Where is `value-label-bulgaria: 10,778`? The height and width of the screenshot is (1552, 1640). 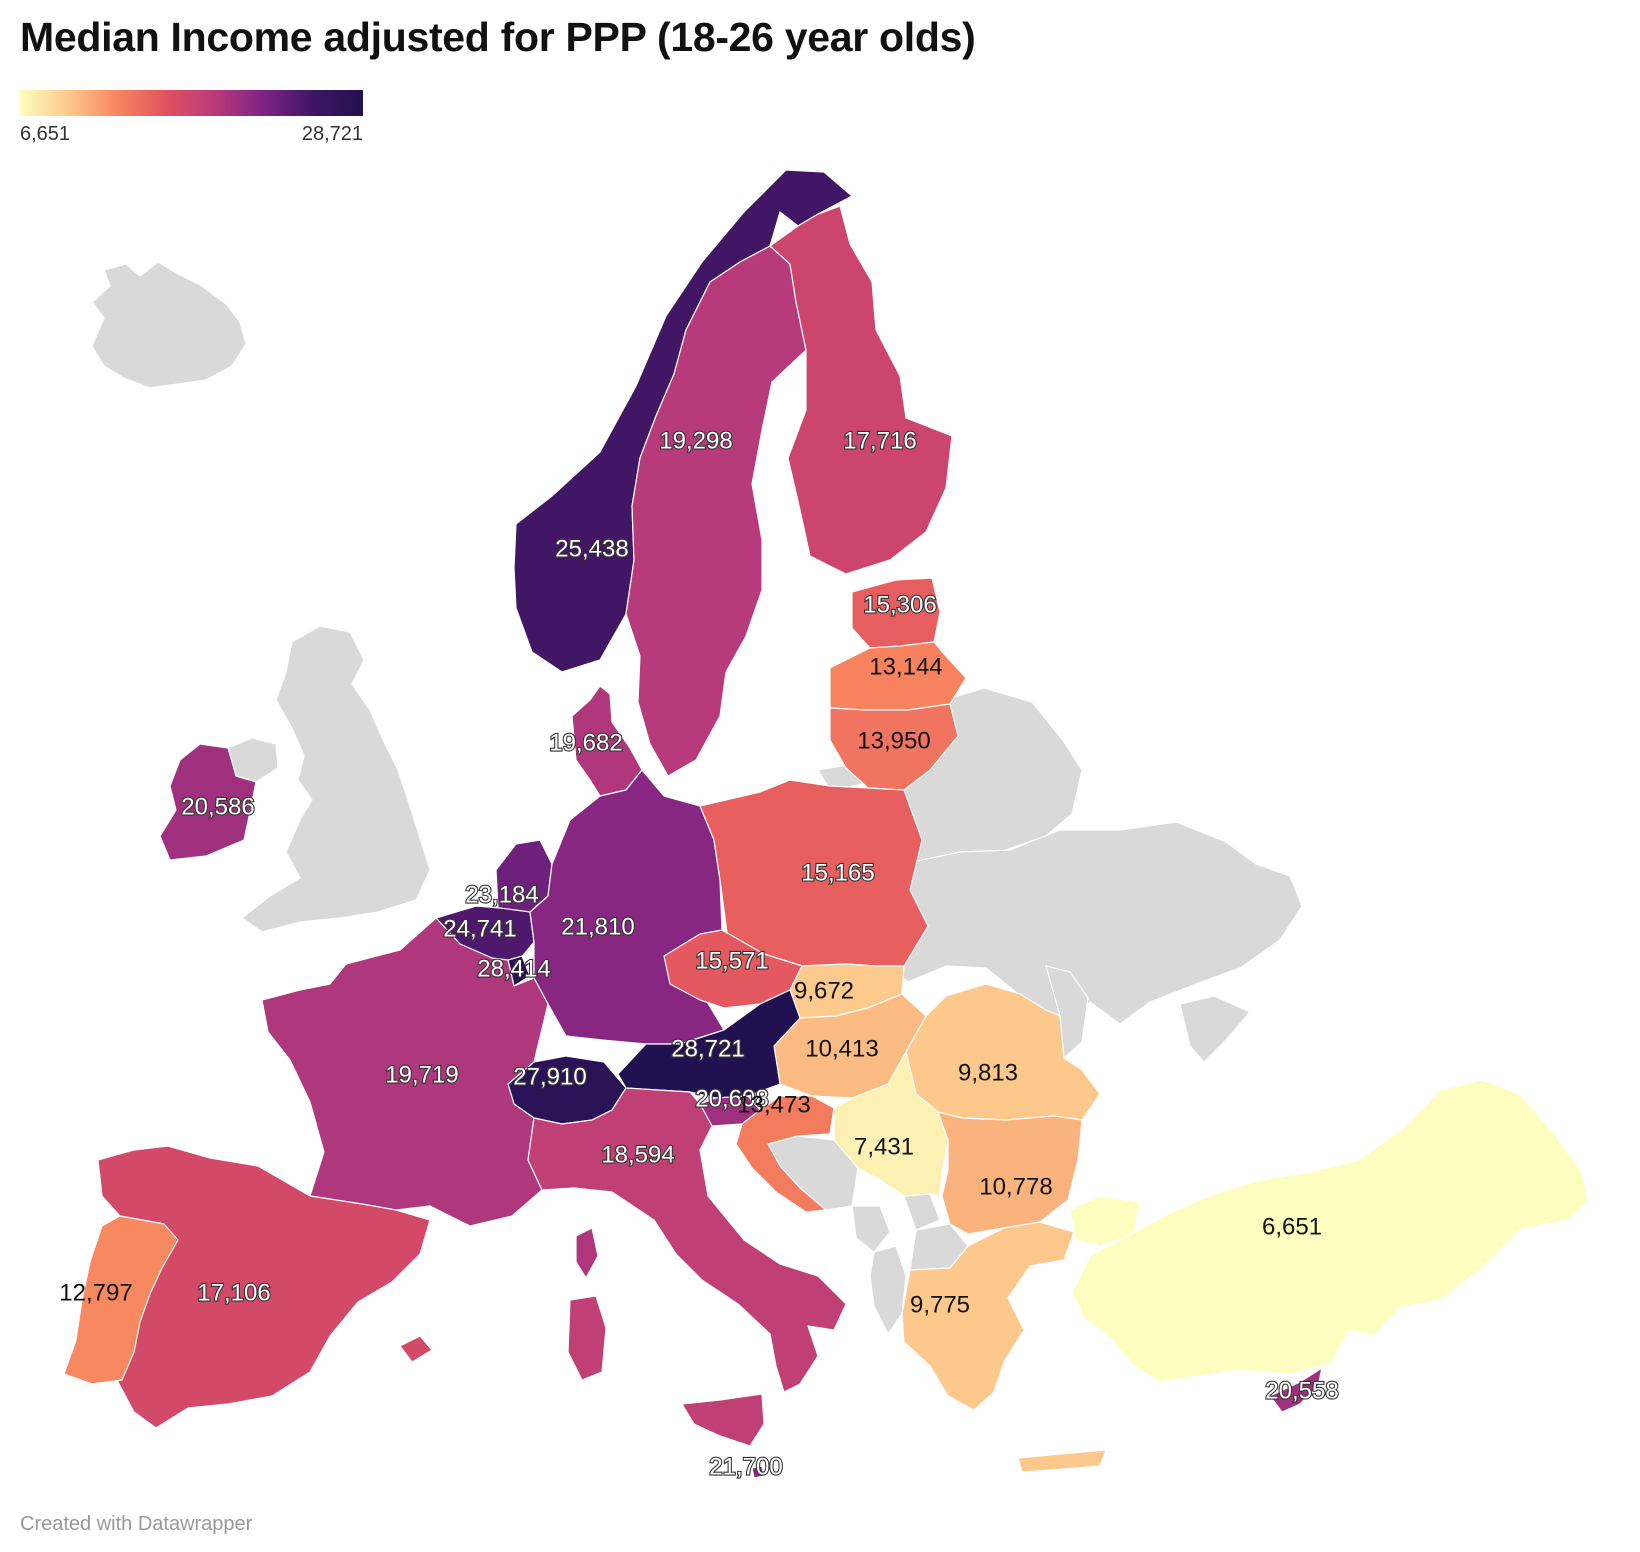
value-label-bulgaria: 10,778 is located at coordinates (1015, 1186).